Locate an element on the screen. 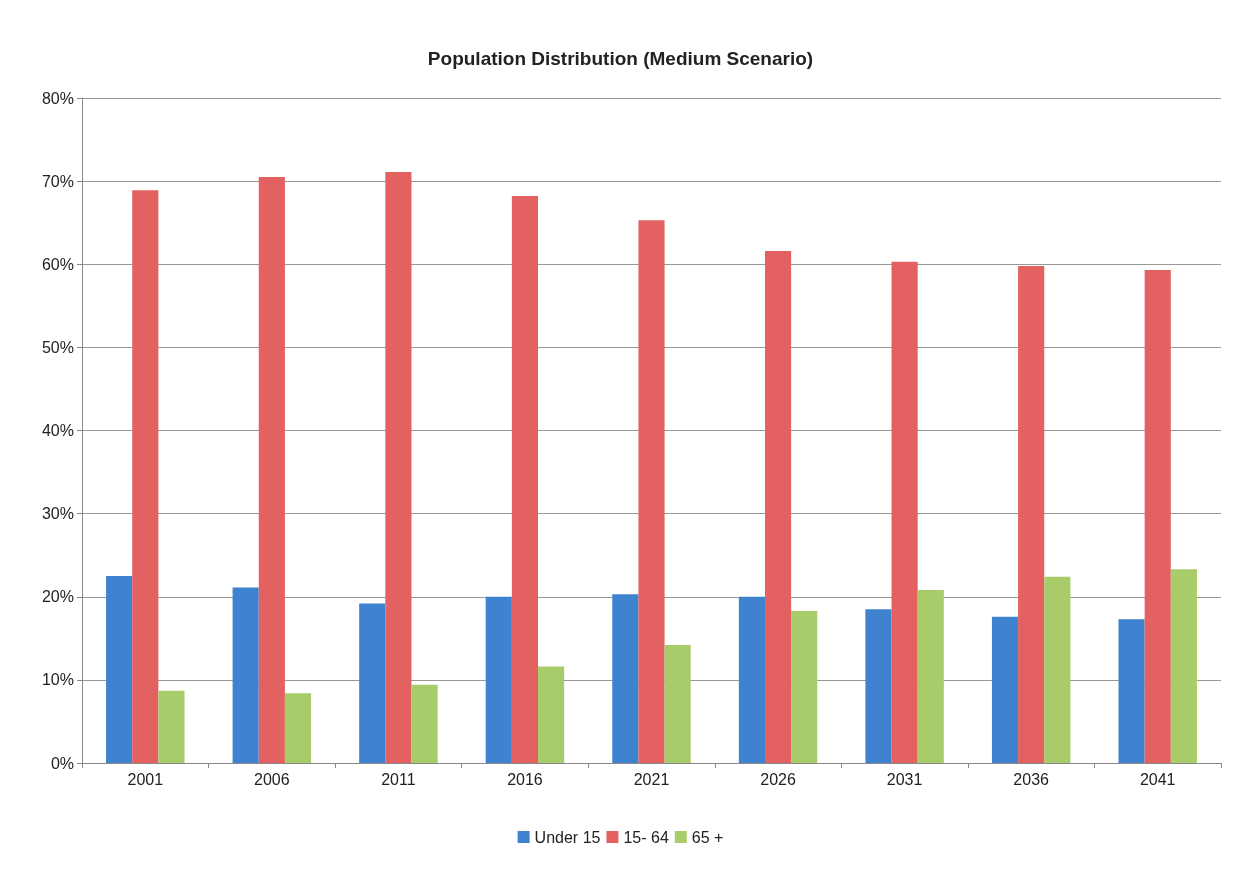  legend-label: 15- 64 is located at coordinates (646, 837).